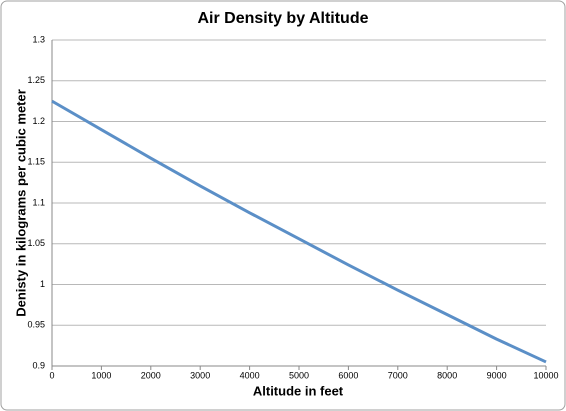 Image resolution: width=566 pixels, height=411 pixels. Describe the element at coordinates (101, 375) in the screenshot. I see `x-tick-label: 1000` at that location.